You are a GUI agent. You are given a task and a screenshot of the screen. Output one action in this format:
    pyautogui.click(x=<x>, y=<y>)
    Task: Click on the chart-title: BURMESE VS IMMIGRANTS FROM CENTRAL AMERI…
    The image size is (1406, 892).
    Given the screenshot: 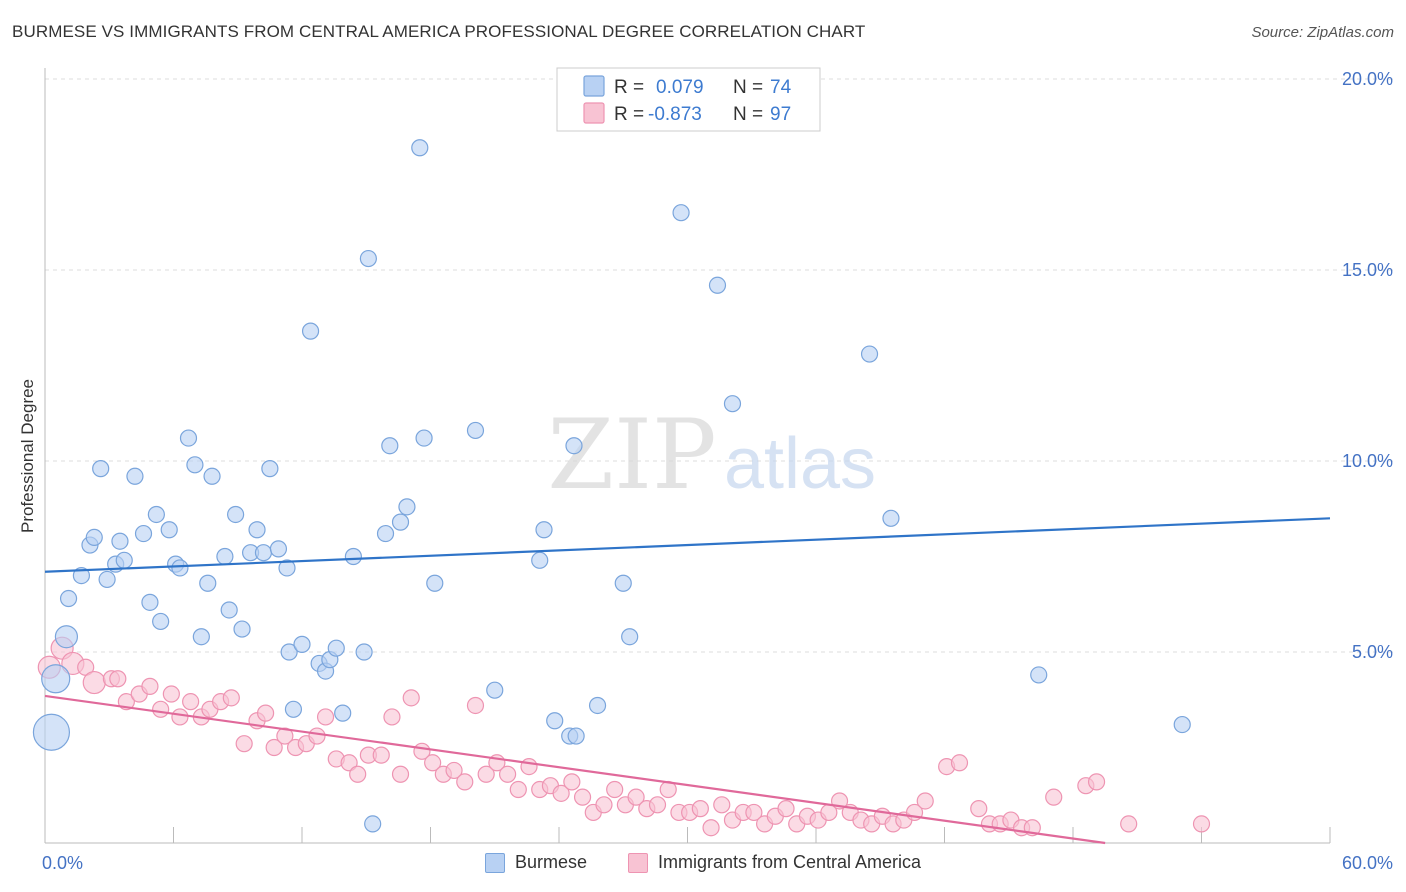 What is the action you would take?
    pyautogui.click(x=439, y=31)
    